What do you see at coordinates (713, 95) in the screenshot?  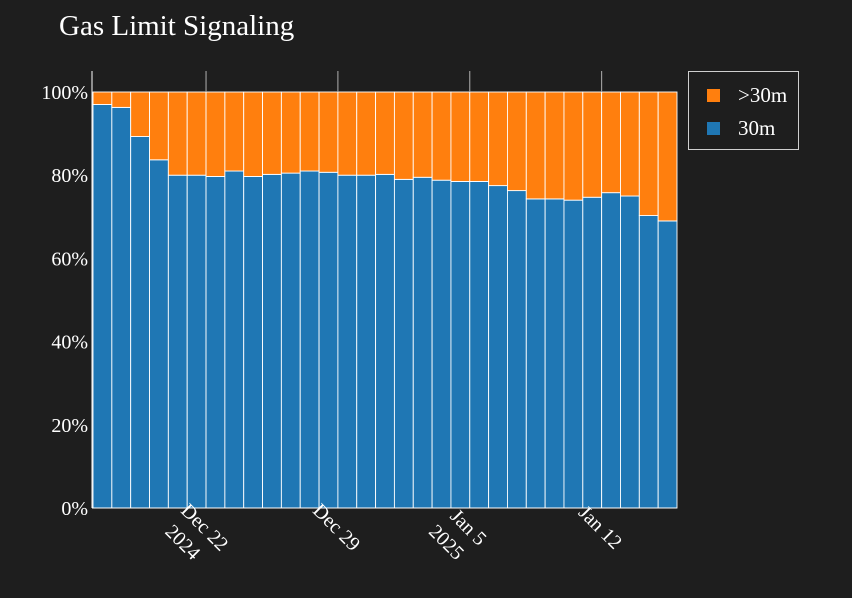 I see `legend-swatch-above-30m` at bounding box center [713, 95].